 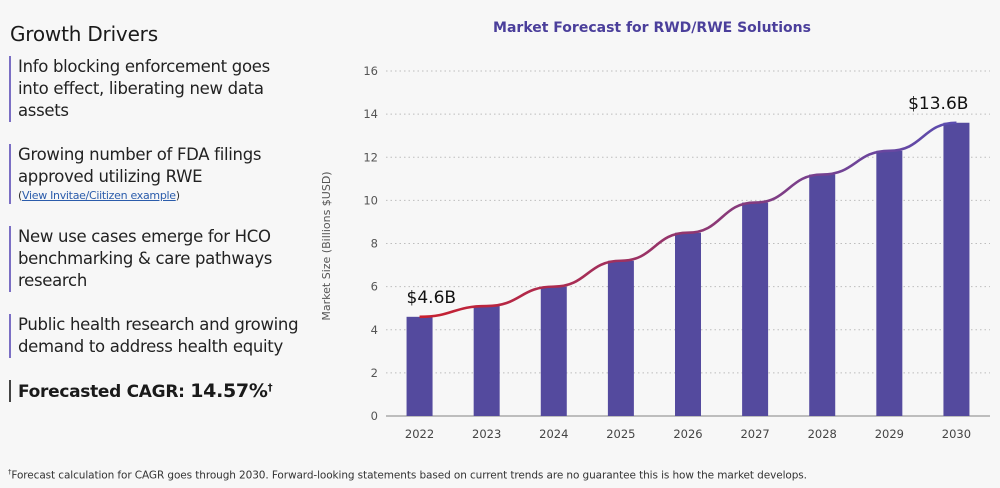 I want to click on cagr-value: 14.57%, so click(x=229, y=391).